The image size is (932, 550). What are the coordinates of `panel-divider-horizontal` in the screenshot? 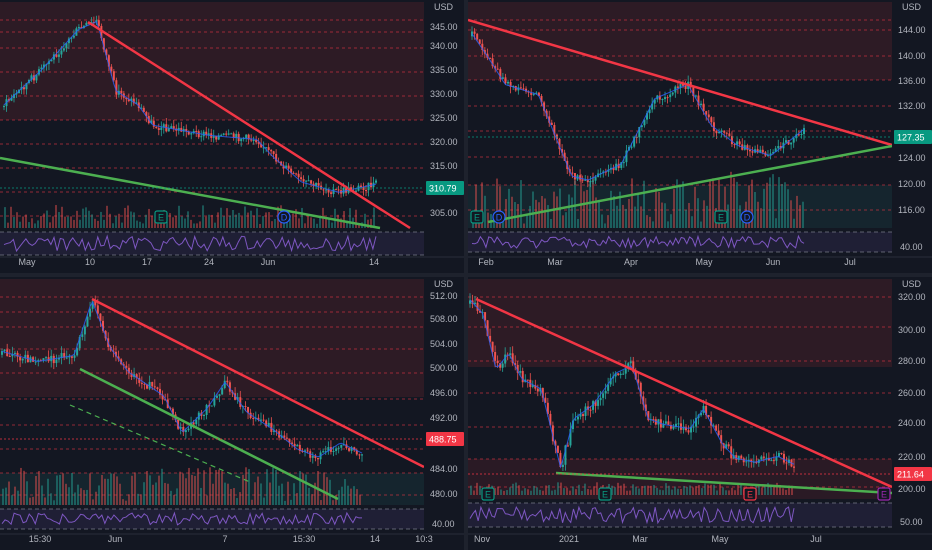 It's located at (466, 275).